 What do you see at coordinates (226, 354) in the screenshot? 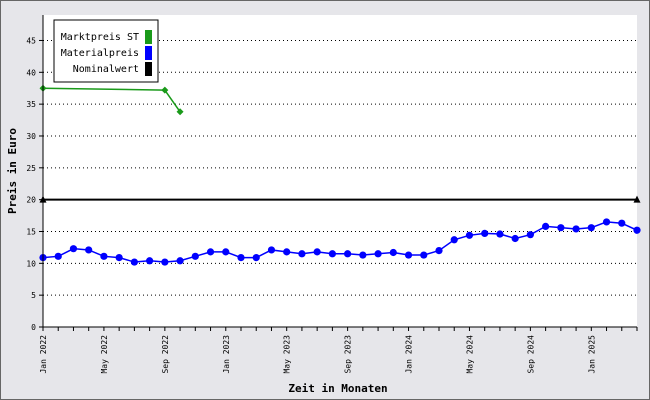
I see `x-tick-label: Jan 2023` at bounding box center [226, 354].